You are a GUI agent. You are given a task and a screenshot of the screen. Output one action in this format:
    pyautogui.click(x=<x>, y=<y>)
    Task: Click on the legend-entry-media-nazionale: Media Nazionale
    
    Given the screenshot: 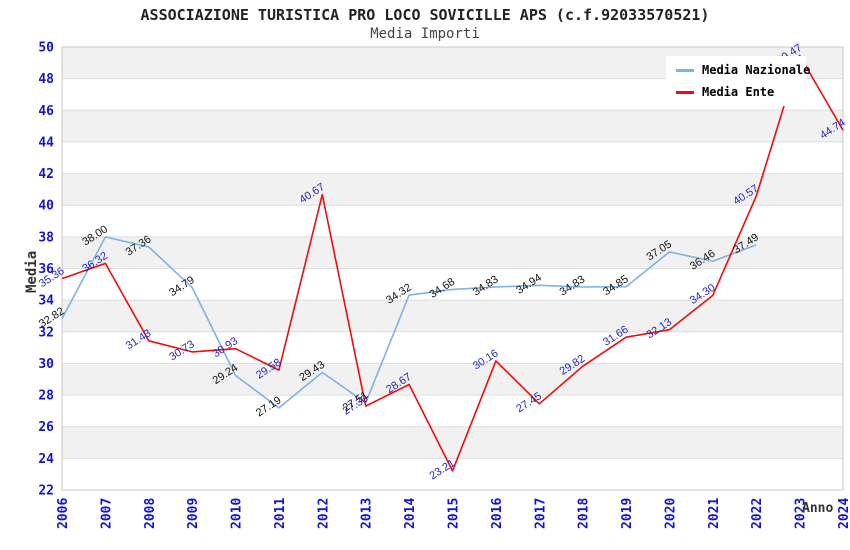 What is the action you would take?
    pyautogui.click(x=743, y=70)
    